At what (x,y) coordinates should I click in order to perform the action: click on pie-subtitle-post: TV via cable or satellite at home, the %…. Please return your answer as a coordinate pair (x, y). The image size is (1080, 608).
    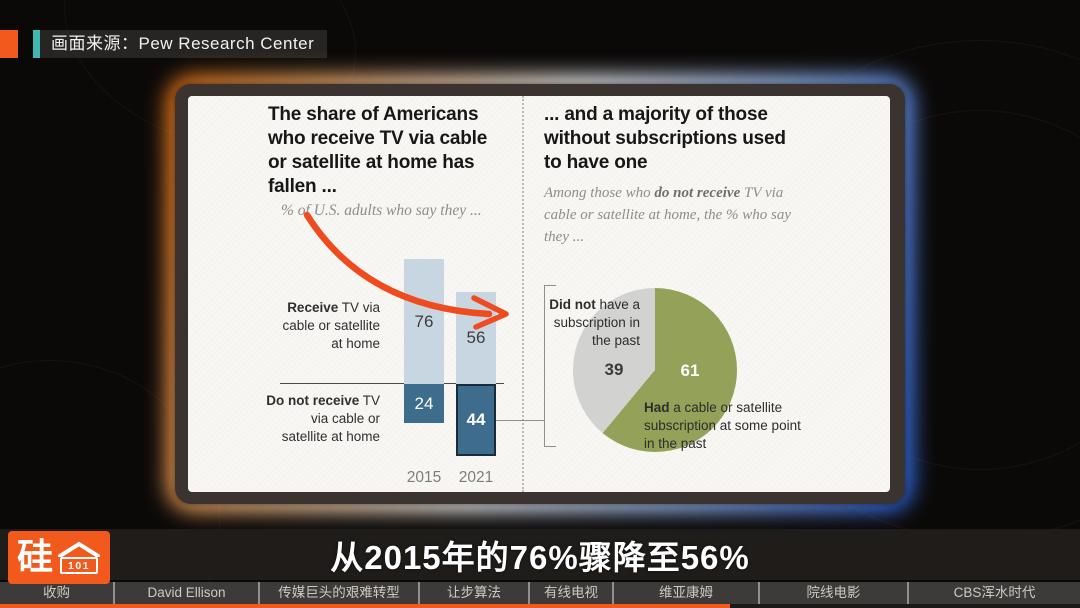
    Looking at the image, I should click on (668, 215).